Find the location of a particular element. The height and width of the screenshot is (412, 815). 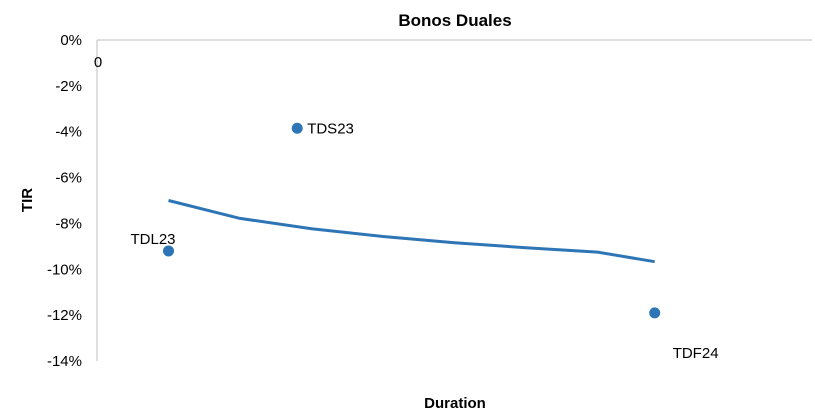

x-axis-title: Duration is located at coordinates (455, 403).